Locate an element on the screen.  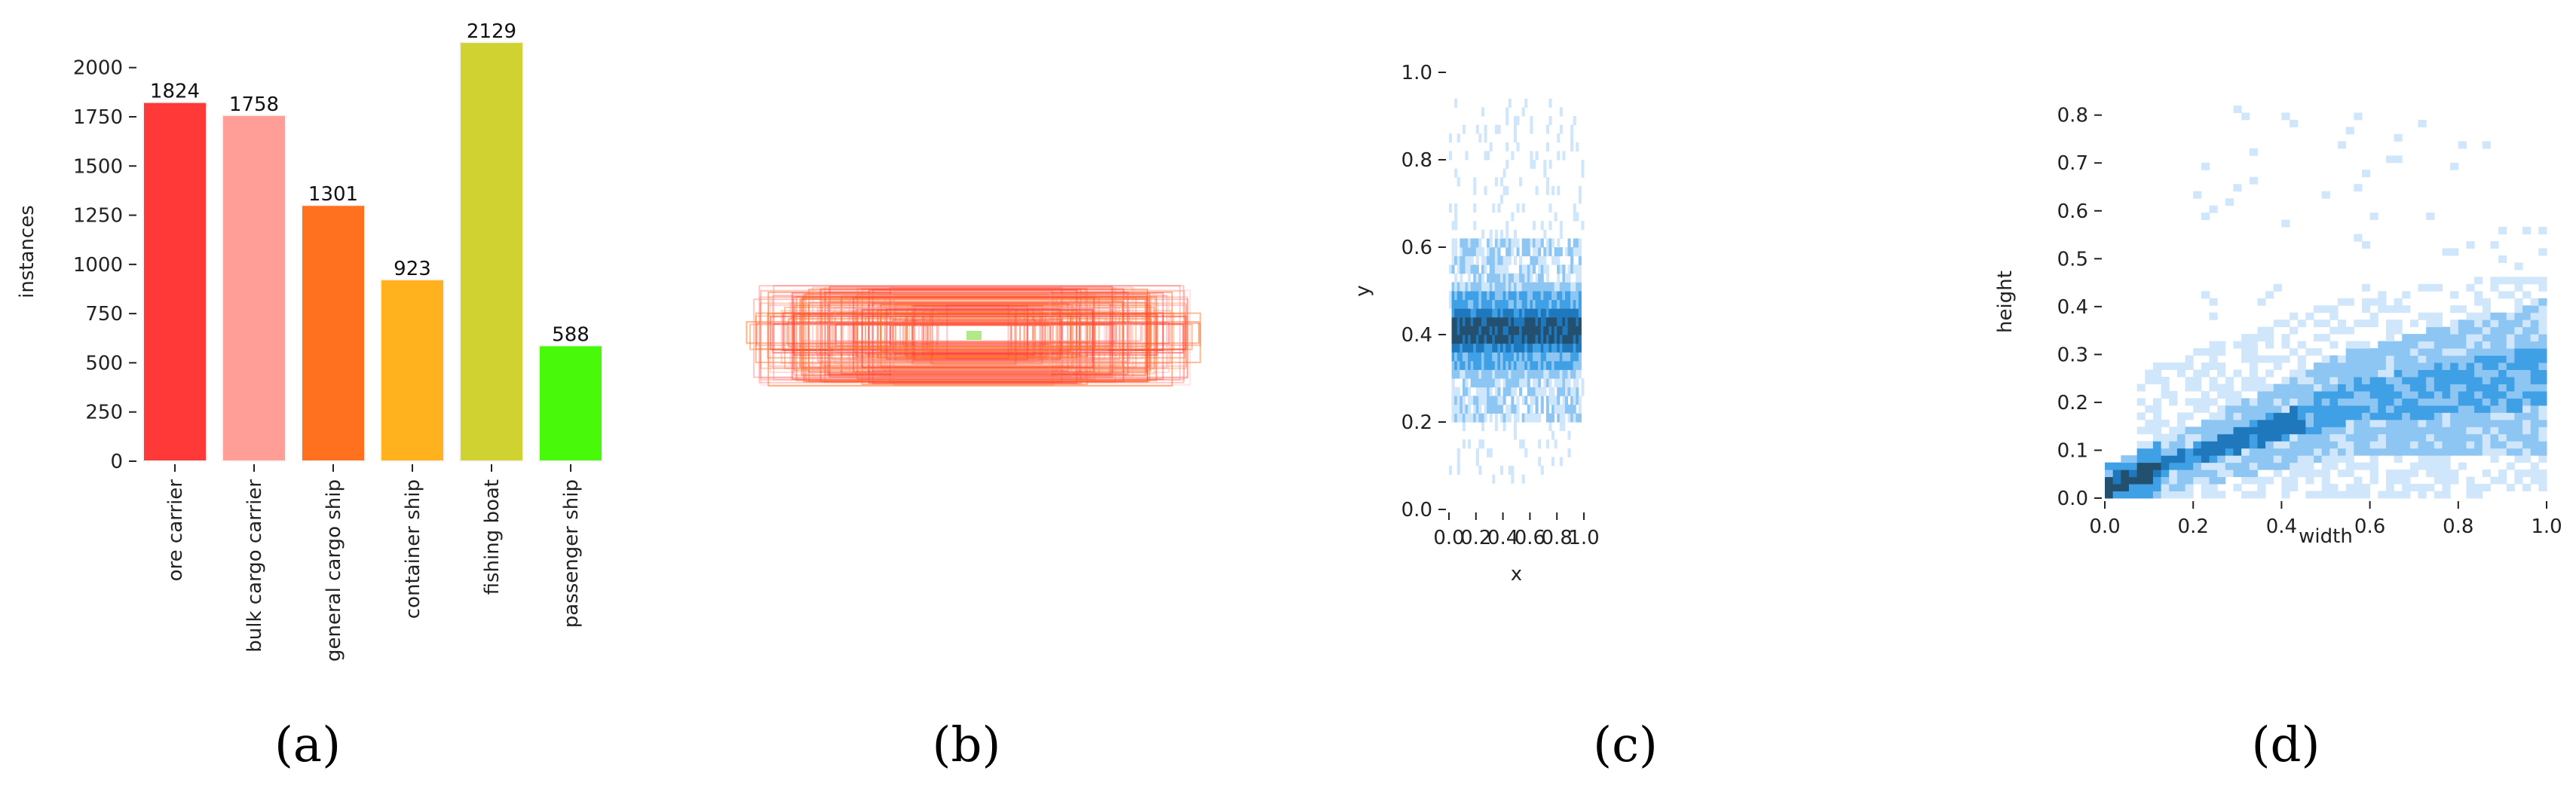
d-y-tick-label-5: 0.5 is located at coordinates (2072, 259).